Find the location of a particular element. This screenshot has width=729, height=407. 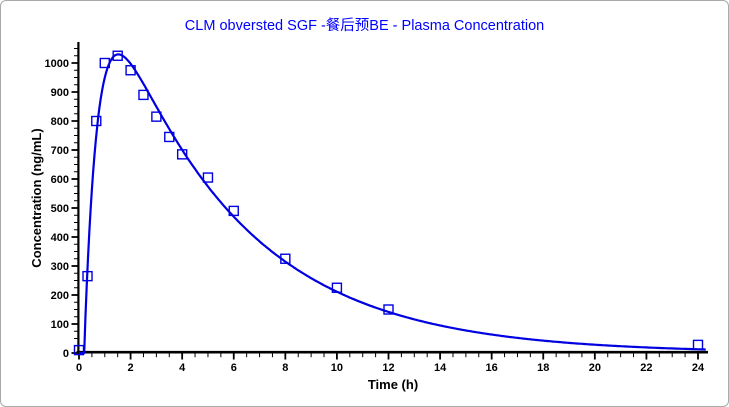

x-axis-tick-labels: 0 2 4 6 8 10 12 14 16 18 20 22 24 is located at coordinates (390, 368).